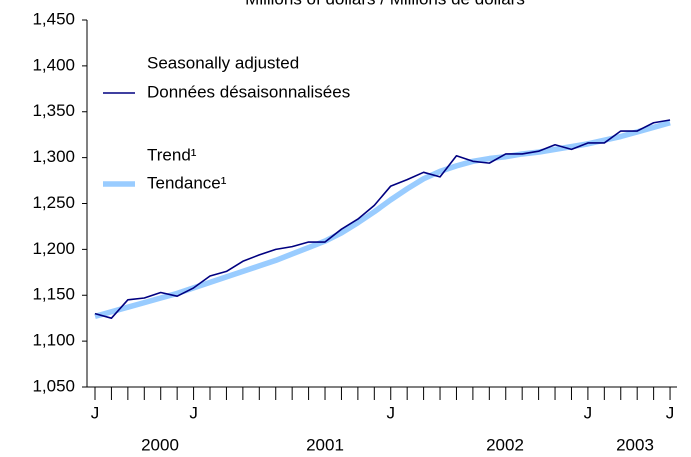 The height and width of the screenshot is (457, 691). Describe the element at coordinates (53, 64) in the screenshot. I see `y-tick-label: 1,400` at that location.